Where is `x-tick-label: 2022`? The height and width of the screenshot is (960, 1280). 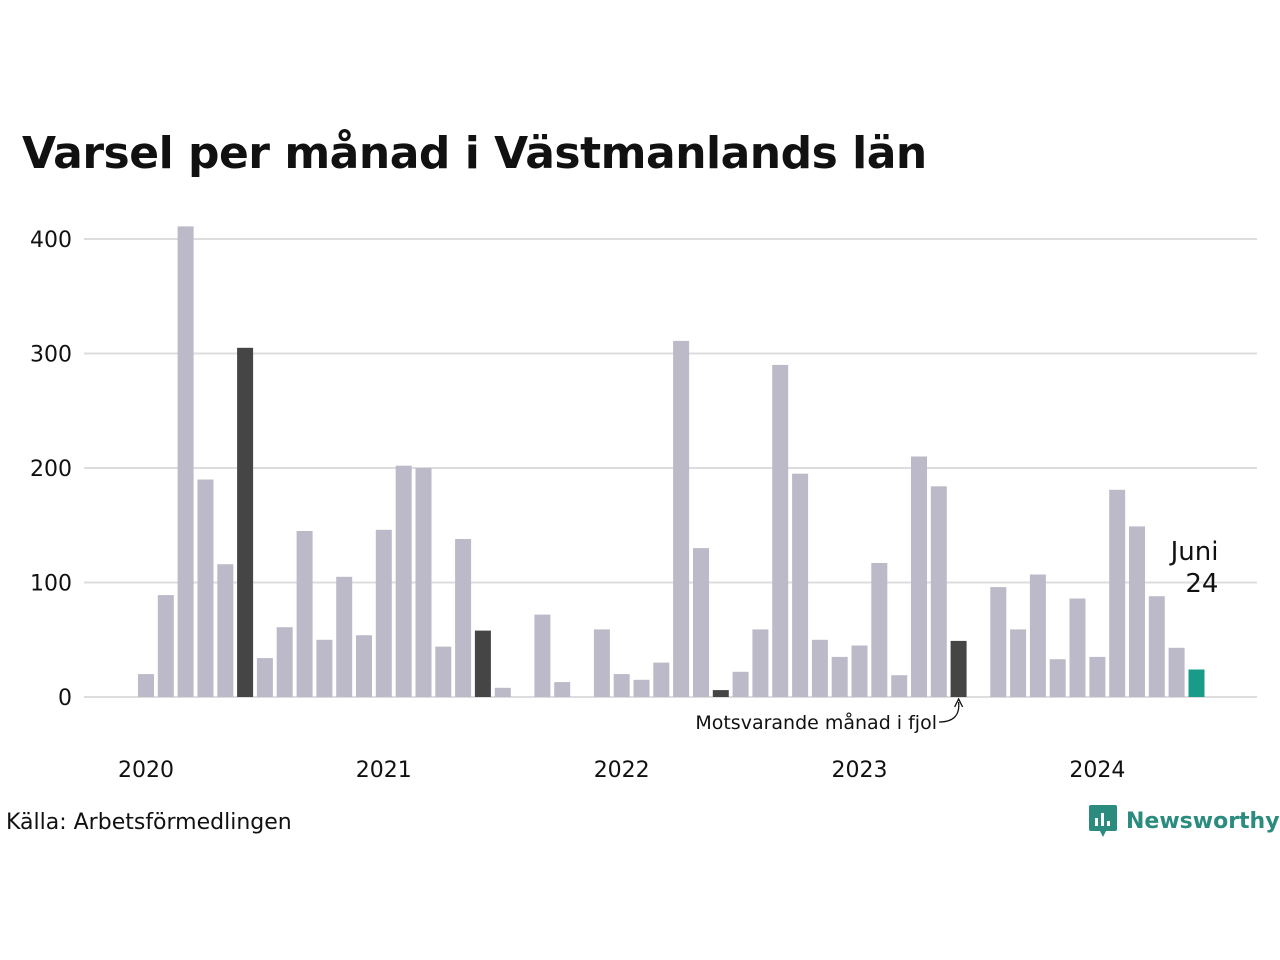 x-tick-label: 2022 is located at coordinates (622, 770).